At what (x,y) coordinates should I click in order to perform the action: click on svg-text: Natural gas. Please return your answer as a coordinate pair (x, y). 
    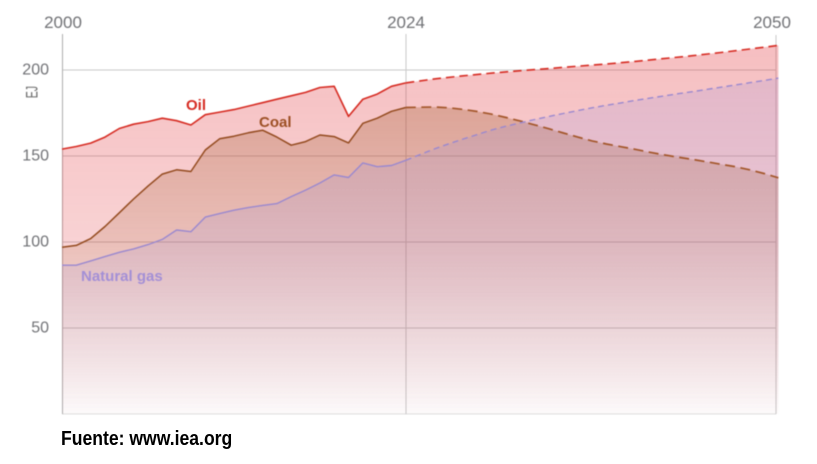
    Looking at the image, I should click on (122, 276).